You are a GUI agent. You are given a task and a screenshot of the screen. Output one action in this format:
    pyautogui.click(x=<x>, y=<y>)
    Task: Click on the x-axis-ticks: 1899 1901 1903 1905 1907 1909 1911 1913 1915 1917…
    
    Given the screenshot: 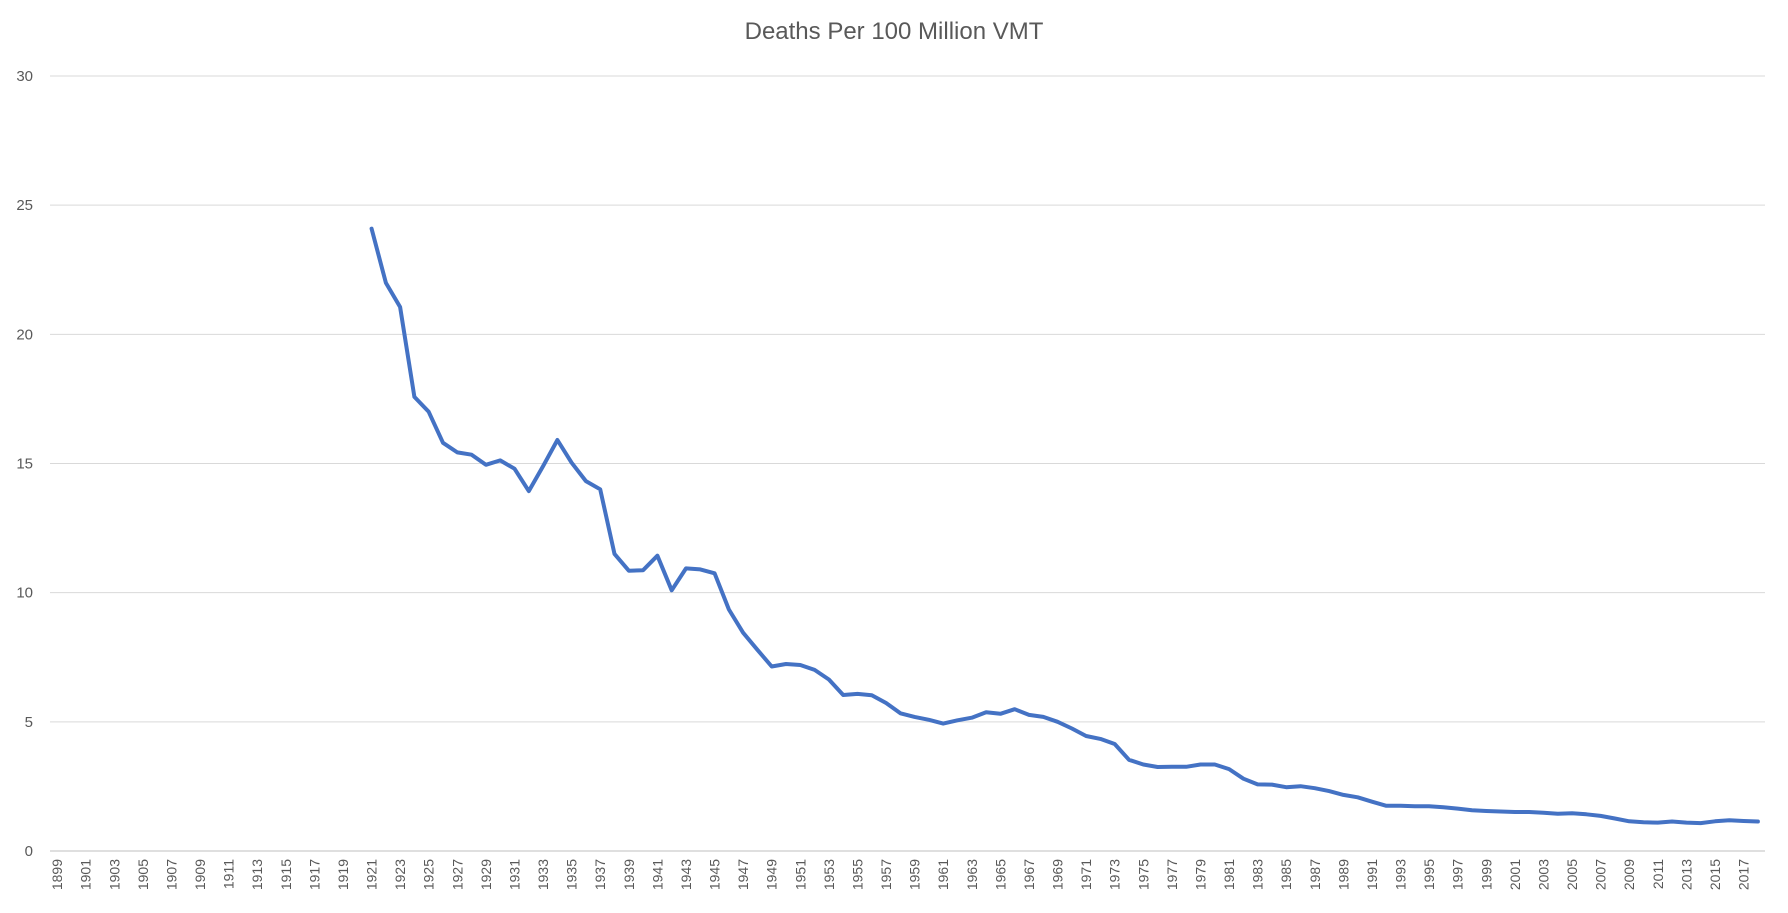 What is the action you would take?
    pyautogui.click(x=900, y=874)
    